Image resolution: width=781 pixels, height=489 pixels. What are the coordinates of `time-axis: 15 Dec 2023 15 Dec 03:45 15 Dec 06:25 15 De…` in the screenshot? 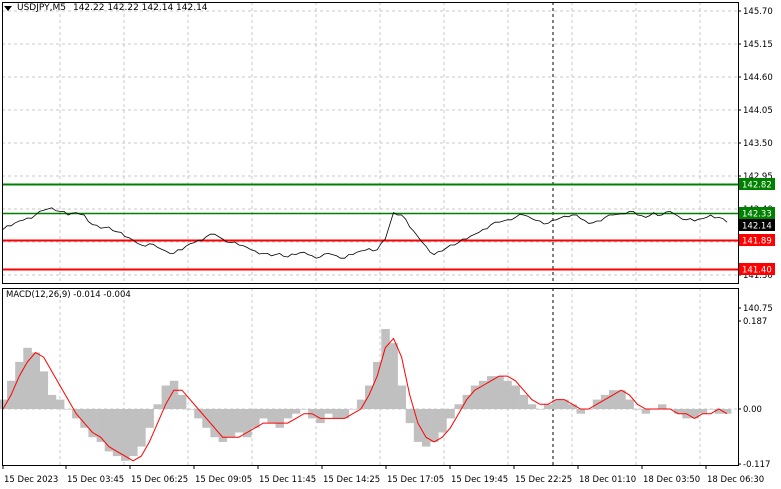 It's located at (383, 475).